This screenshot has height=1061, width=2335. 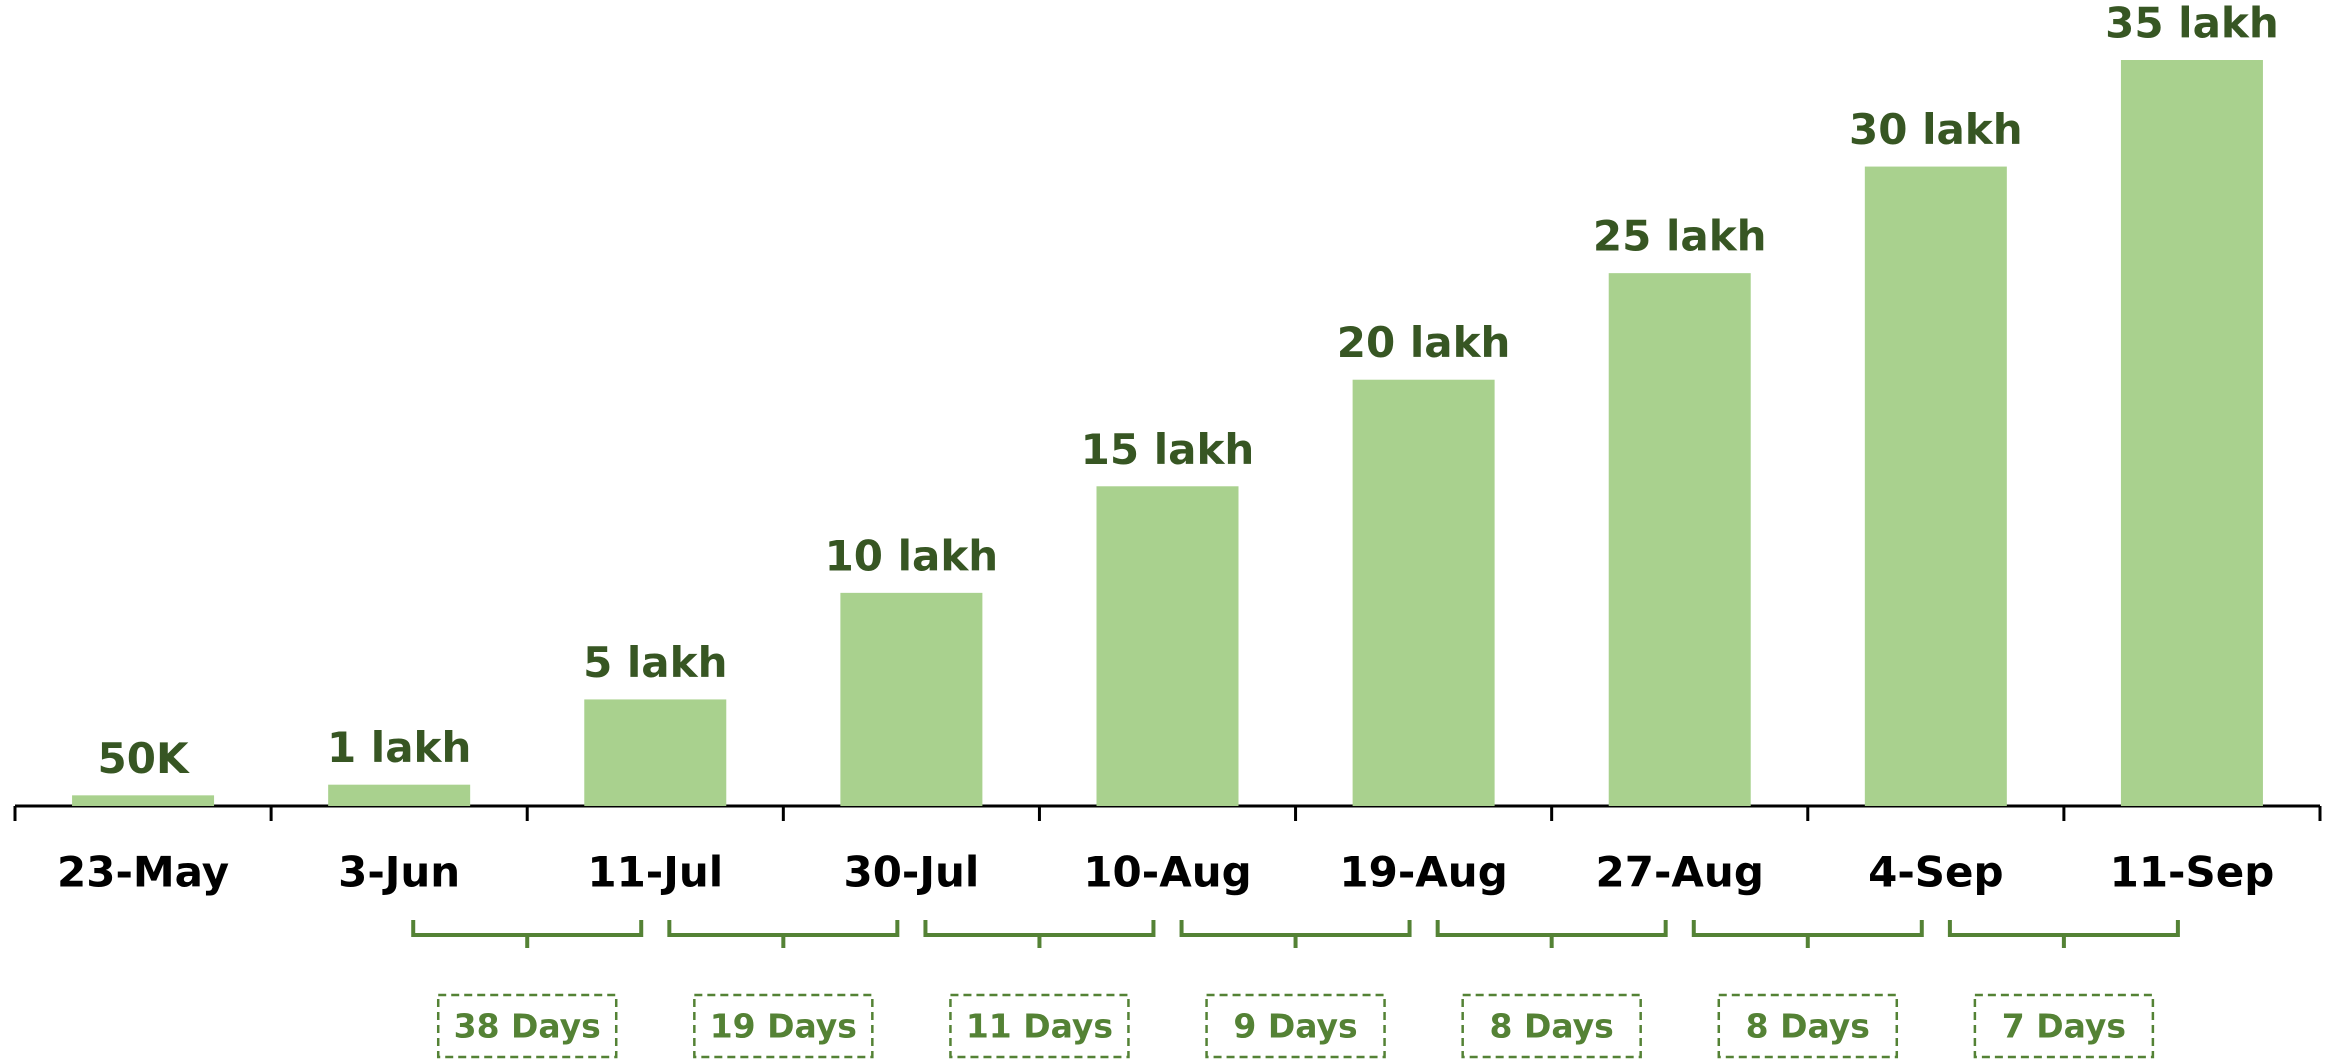 What do you see at coordinates (911, 872) in the screenshot?
I see `x-tick-label: 30-Jul` at bounding box center [911, 872].